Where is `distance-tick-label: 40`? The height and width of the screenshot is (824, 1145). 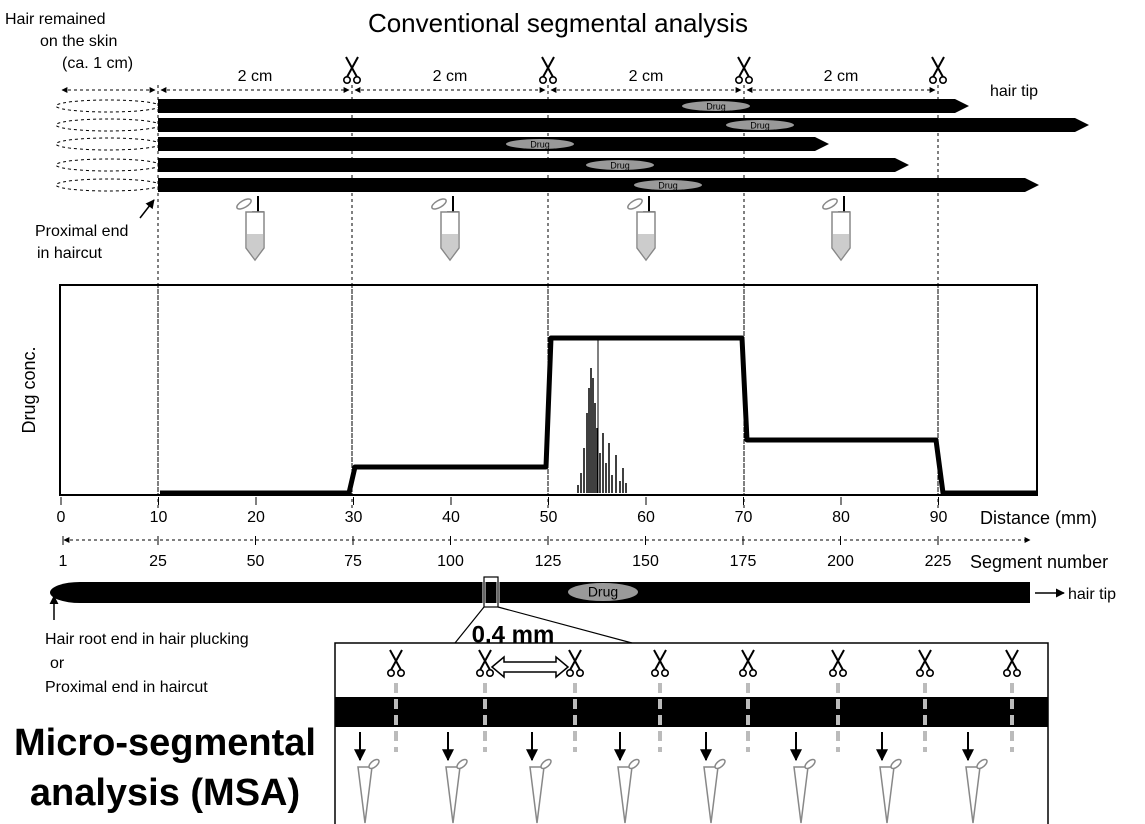
distance-tick-label: 40 is located at coordinates (451, 517).